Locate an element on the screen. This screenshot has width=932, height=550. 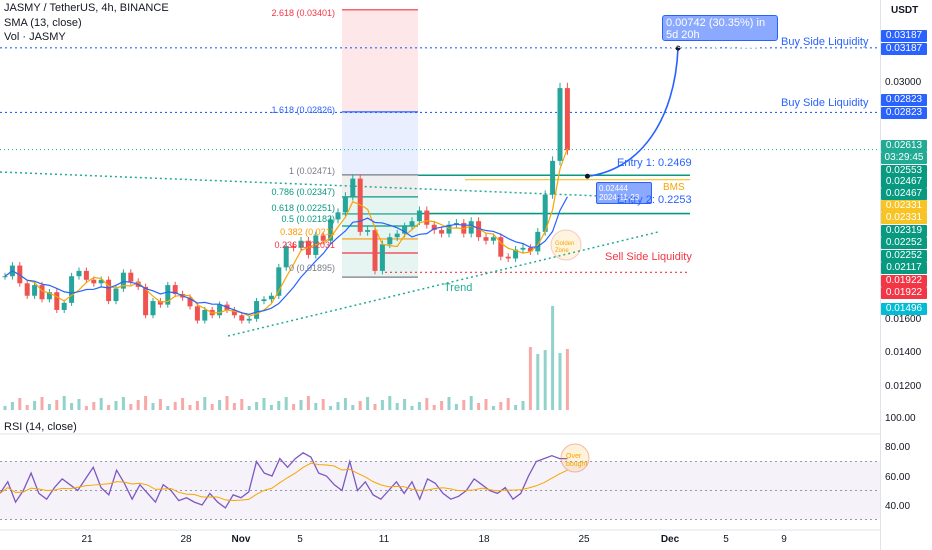
time-label: 11 is located at coordinates (384, 539).